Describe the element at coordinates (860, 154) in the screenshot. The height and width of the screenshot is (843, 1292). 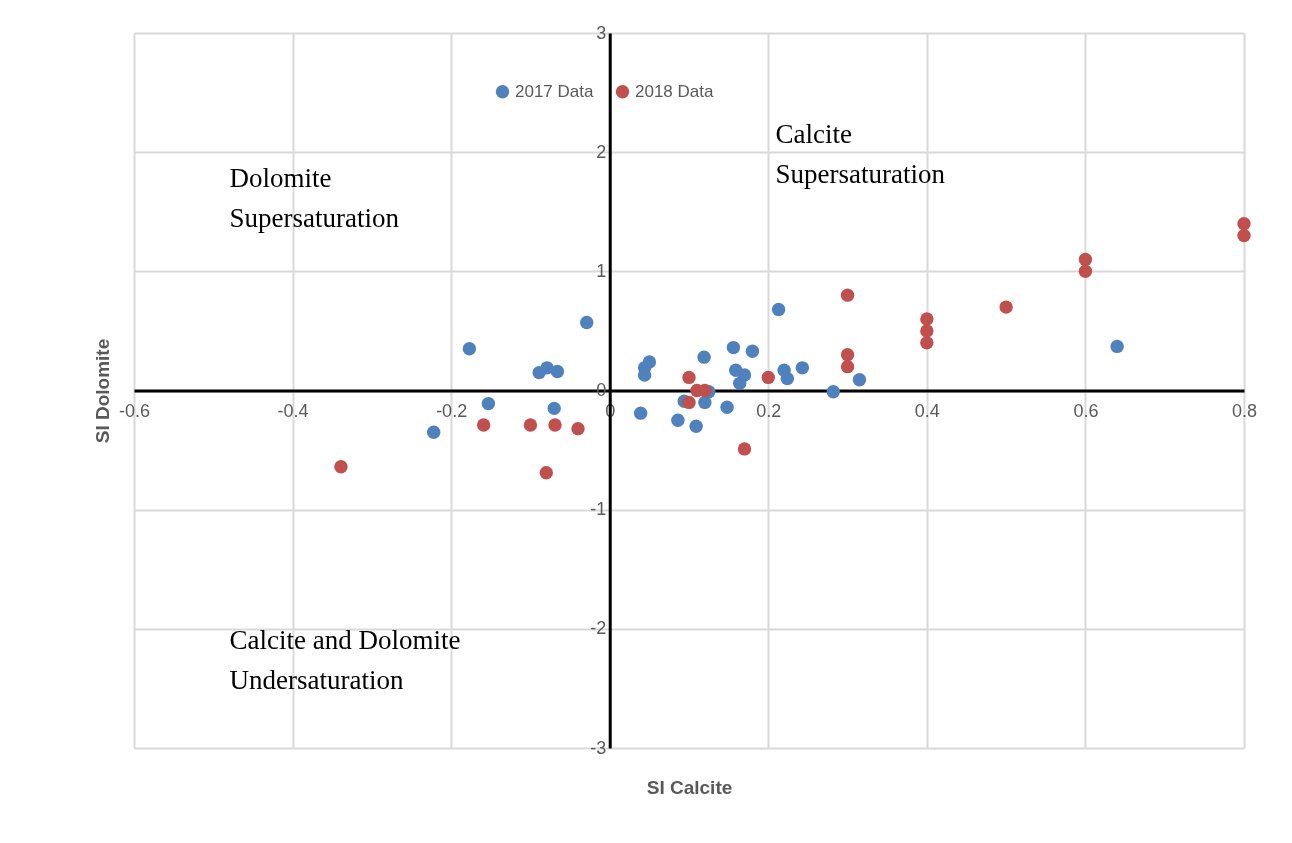
I see `annotation: Calcite Supersaturation` at that location.